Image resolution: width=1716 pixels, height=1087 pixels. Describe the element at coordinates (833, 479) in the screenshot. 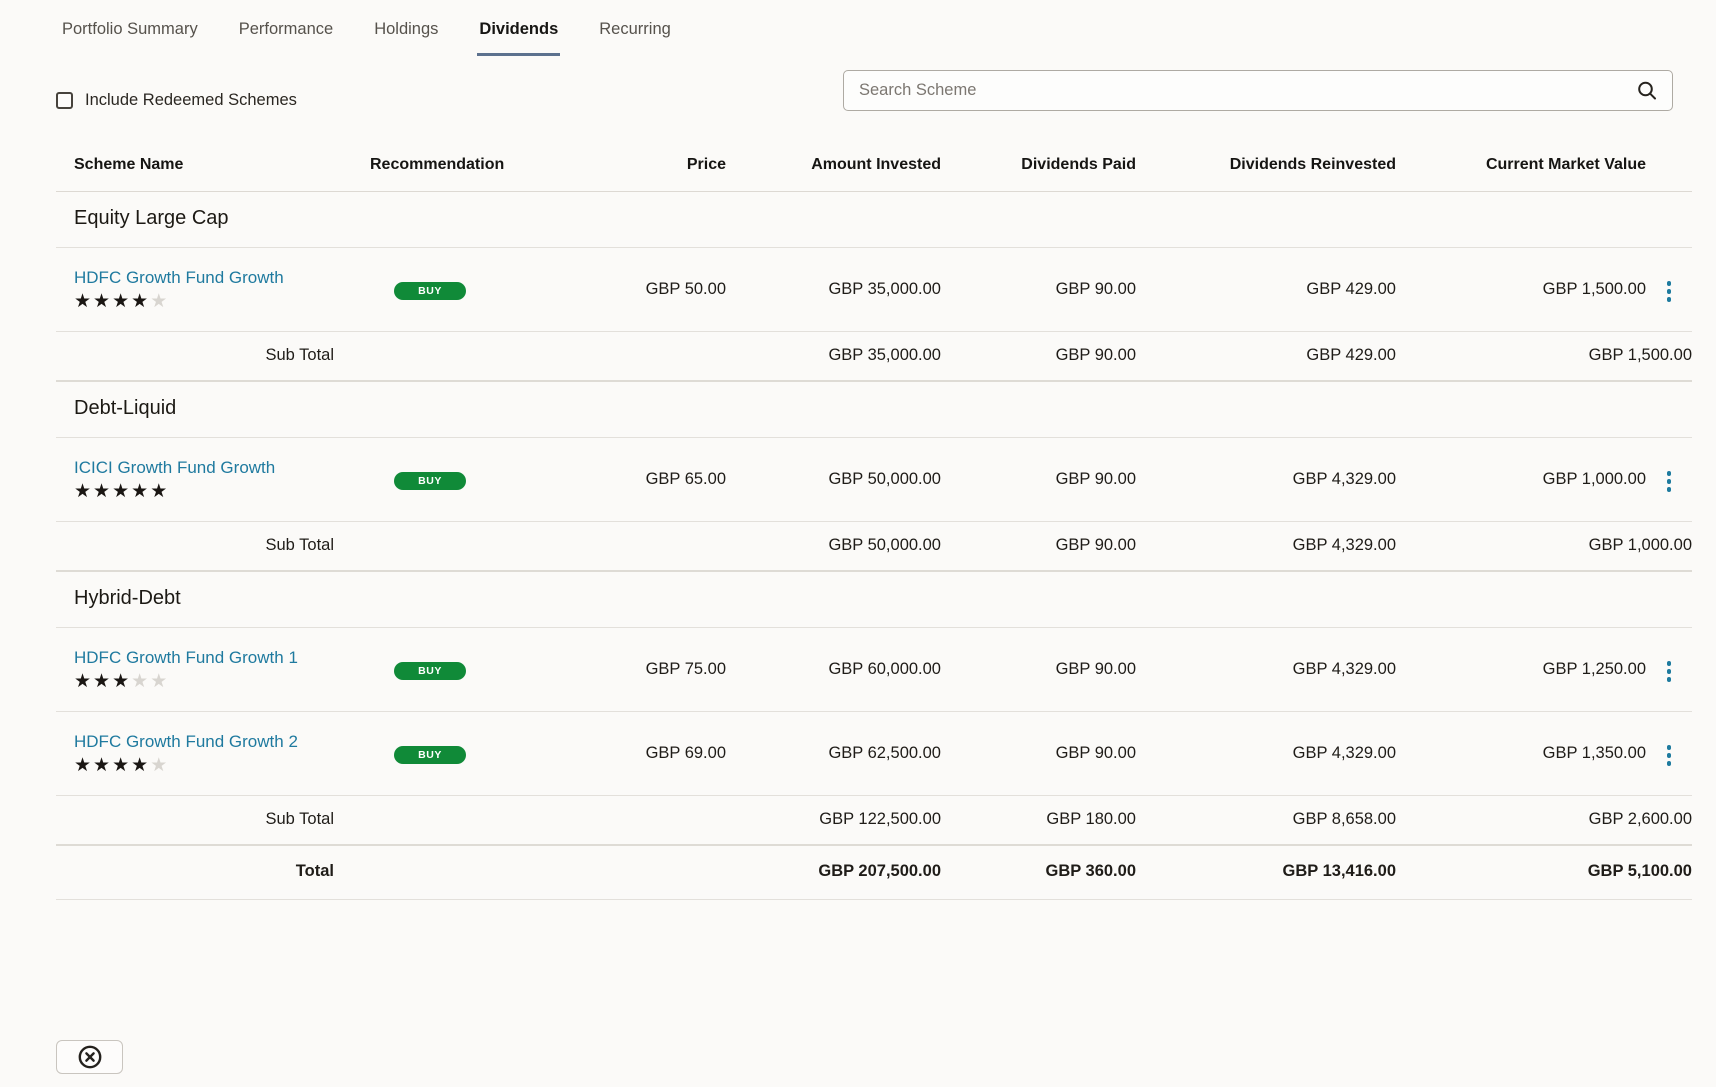

I see `amount-invested-cell: GBP 50,000.00` at that location.